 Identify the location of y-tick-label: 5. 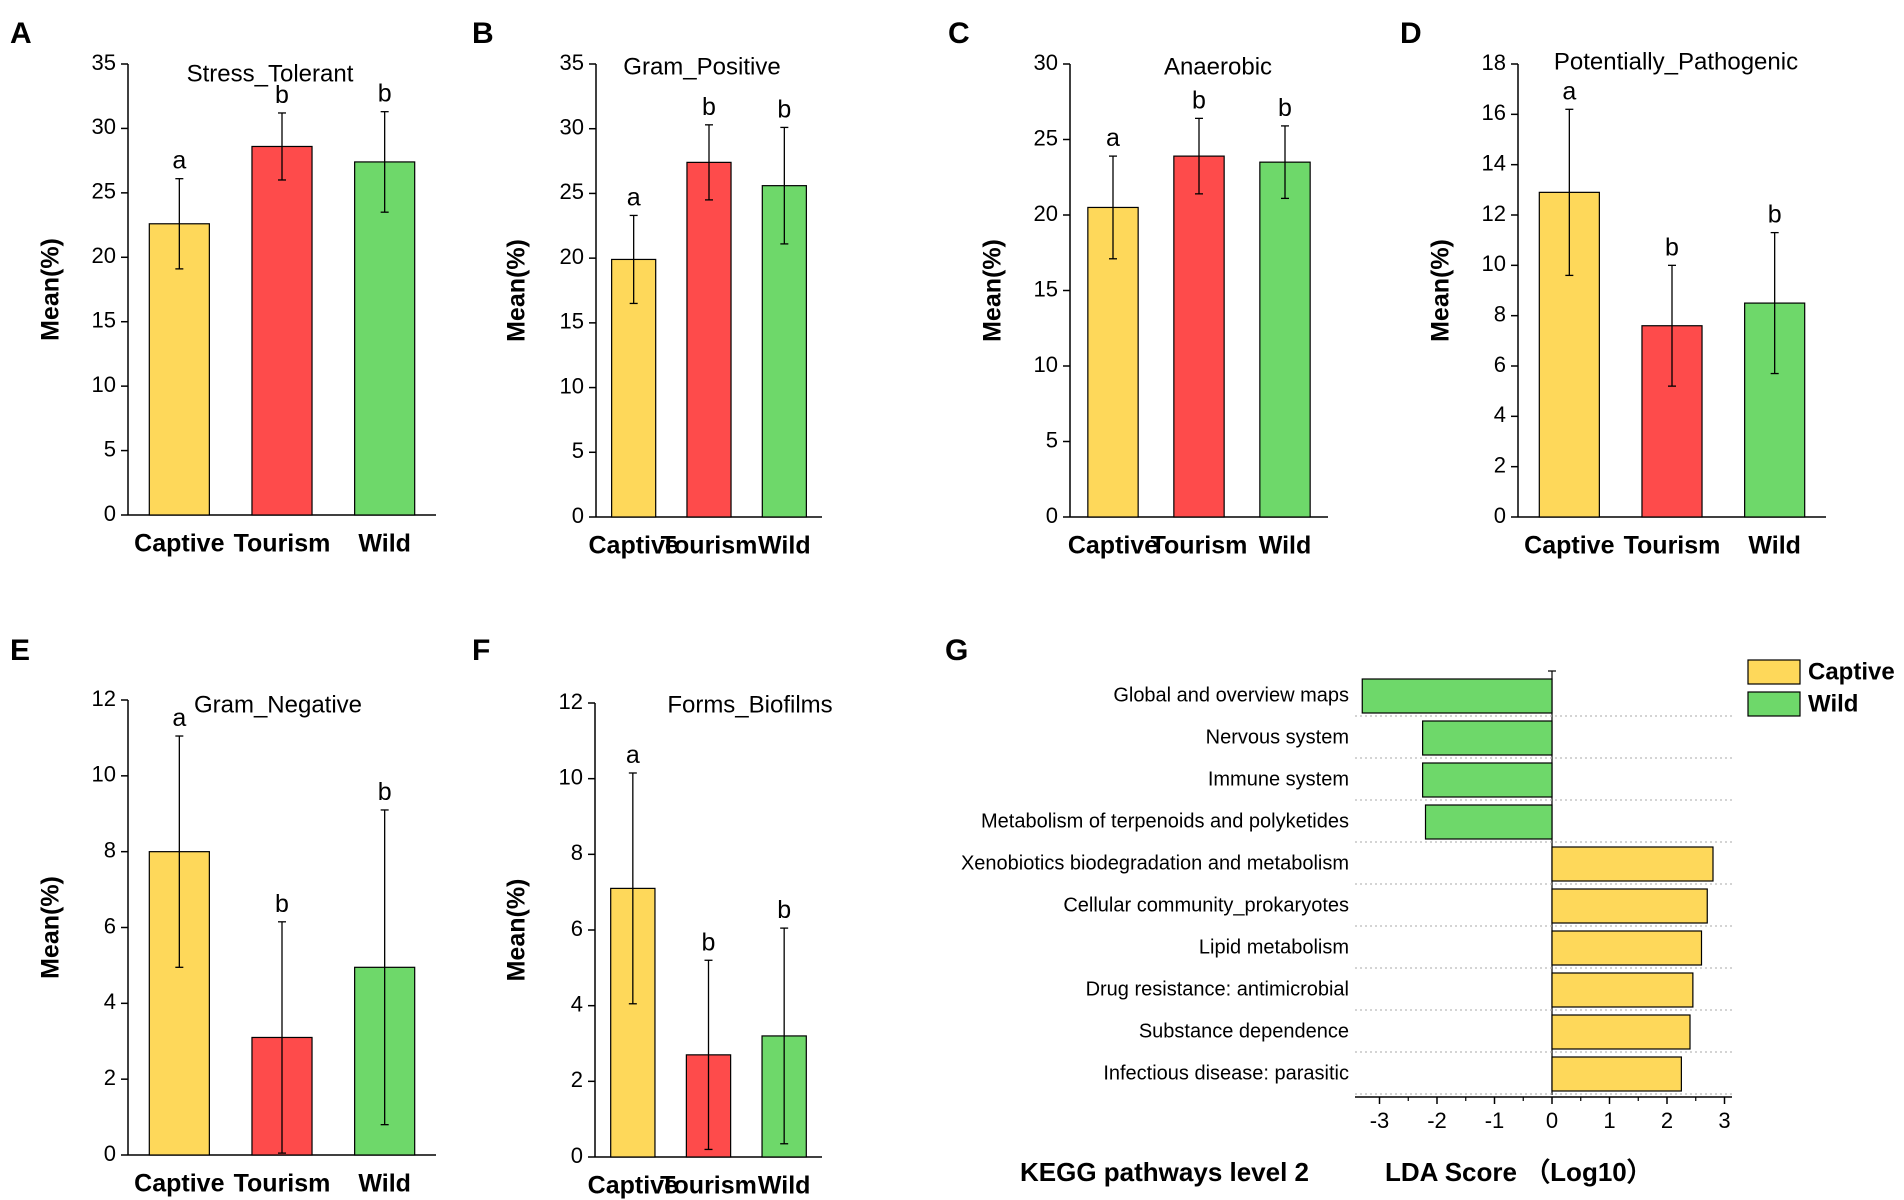
(578, 450).